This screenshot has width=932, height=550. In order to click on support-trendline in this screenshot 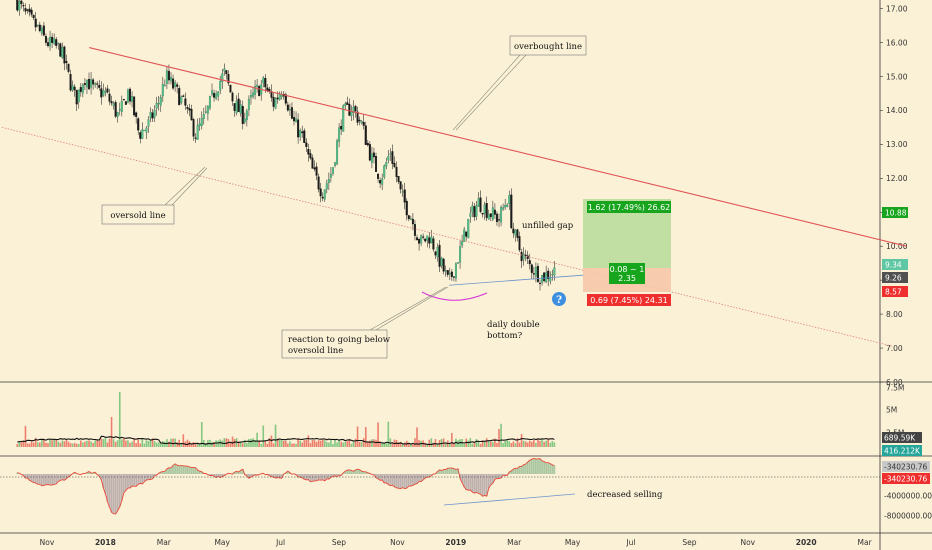, I will do `click(516, 280)`.